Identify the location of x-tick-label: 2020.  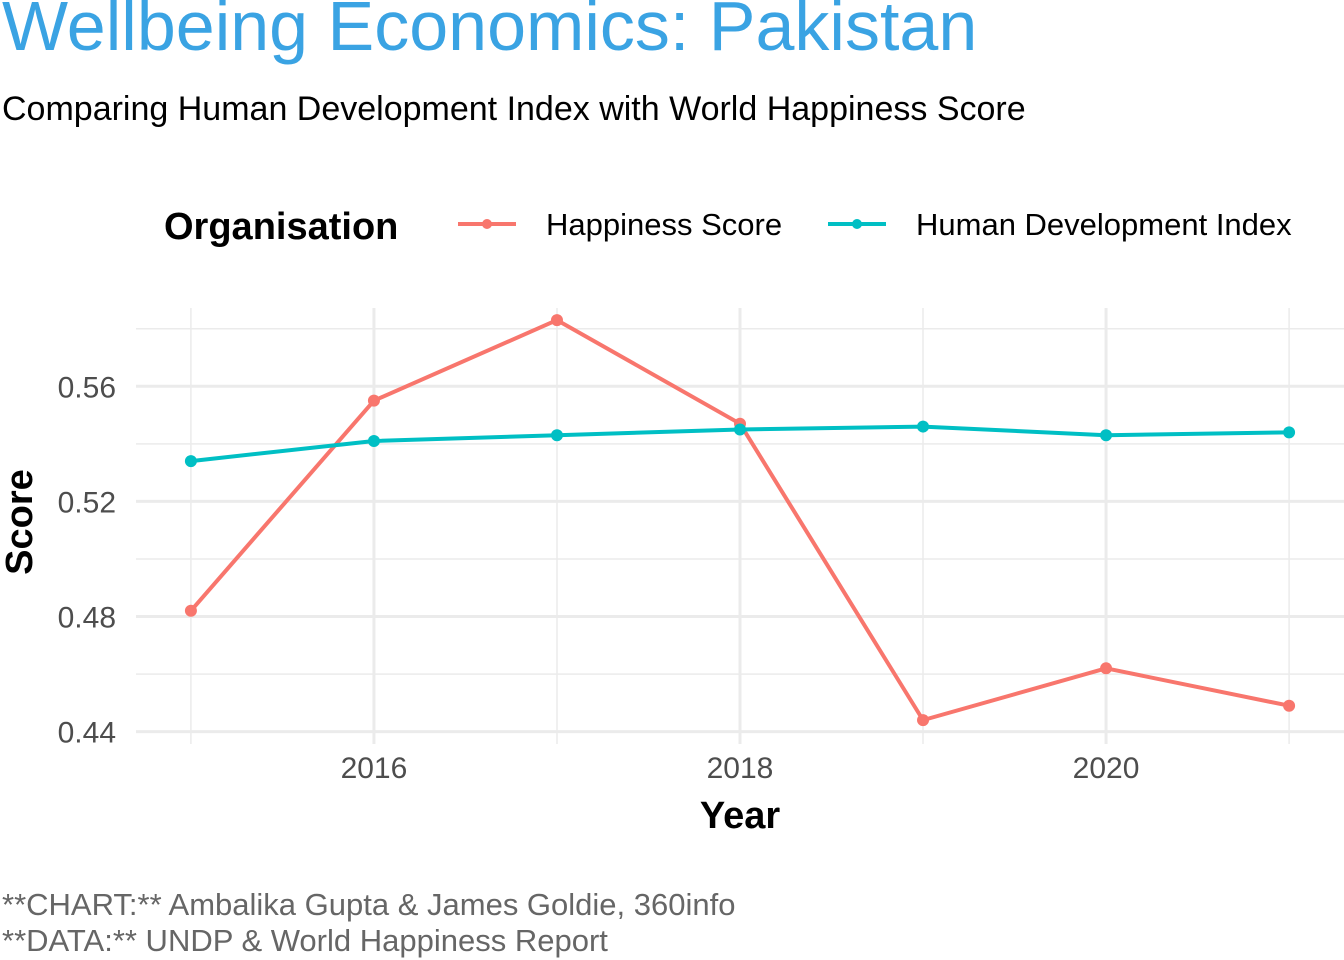
(1106, 768).